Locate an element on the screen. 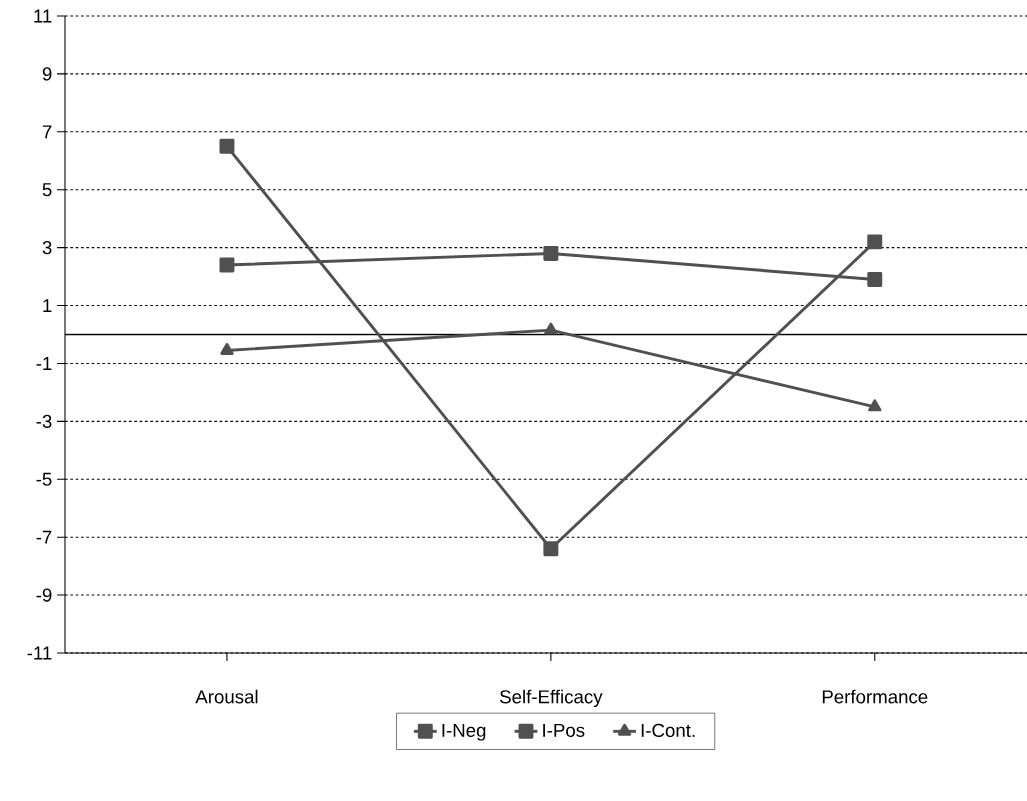  y-tick-label: 9 is located at coordinates (47, 74).